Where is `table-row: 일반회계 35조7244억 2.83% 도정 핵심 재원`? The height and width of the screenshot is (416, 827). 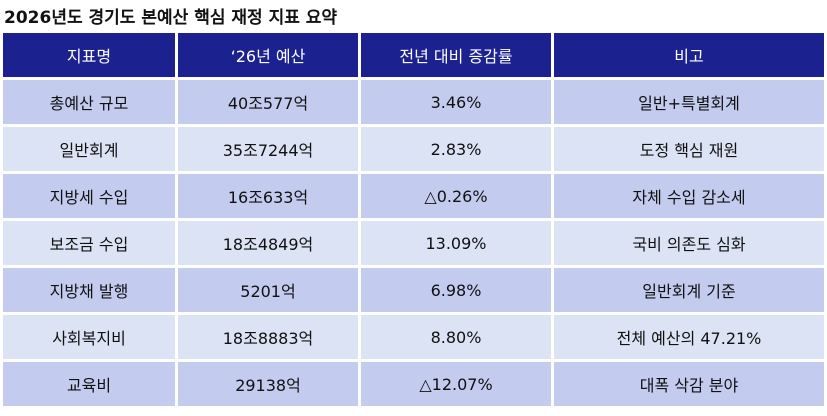 table-row: 일반회계 35조7244억 2.83% 도정 핵심 재원 is located at coordinates (413, 149).